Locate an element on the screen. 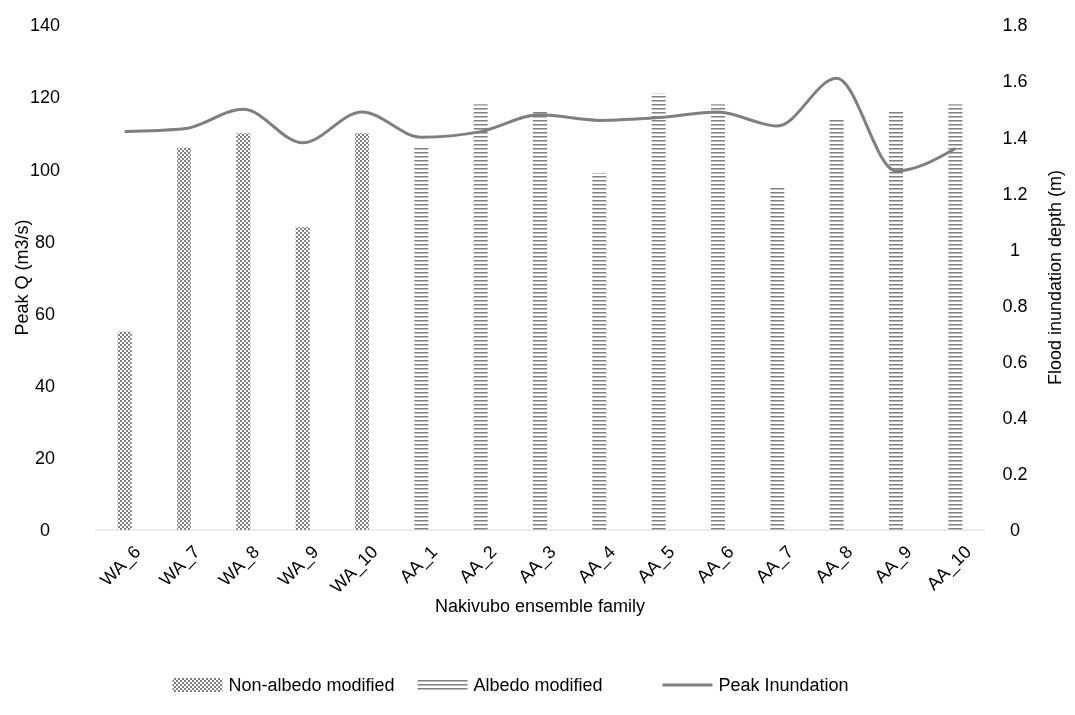 This screenshot has width=1075, height=715. y-tick-label: 60 is located at coordinates (45, 313).